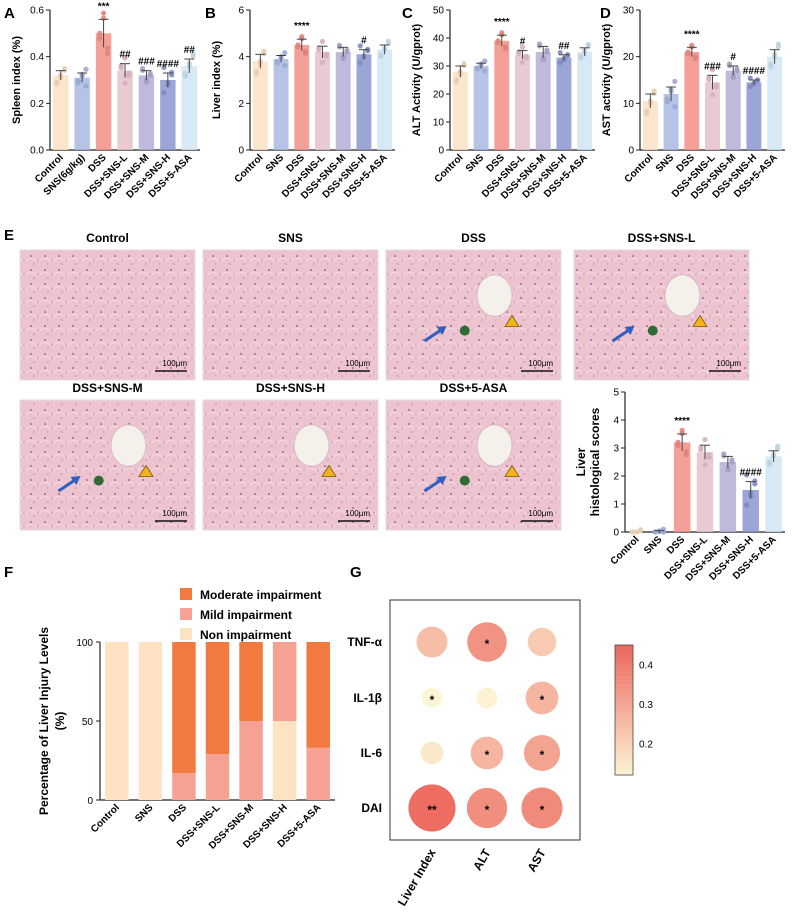 The height and width of the screenshot is (915, 800). Describe the element at coordinates (439, 67) in the screenshot. I see `y-tick-label: 30` at that location.